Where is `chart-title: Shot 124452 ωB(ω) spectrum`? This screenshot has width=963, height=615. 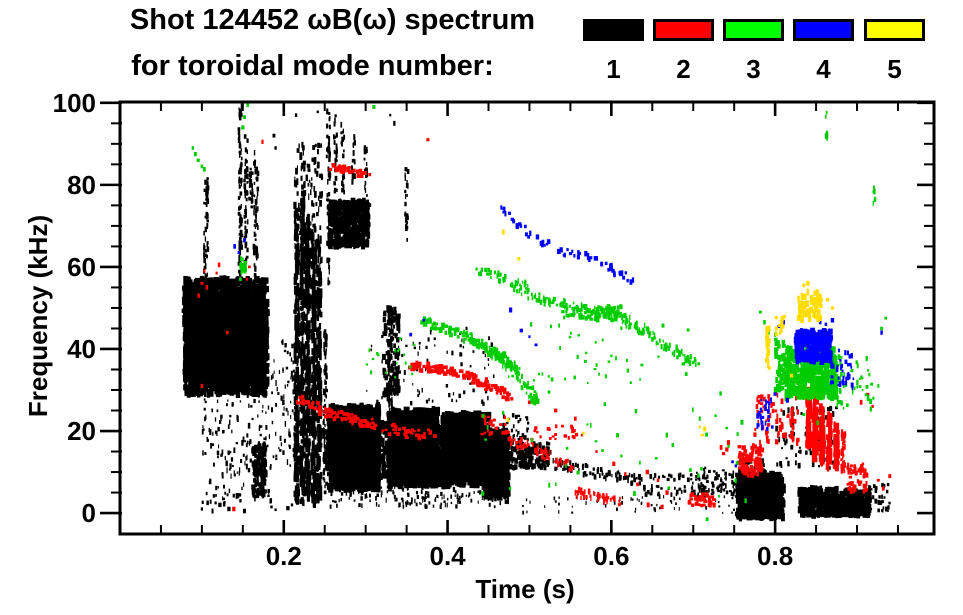
chart-title: Shot 124452 ωB(ω) spectrum is located at coordinates (332, 20).